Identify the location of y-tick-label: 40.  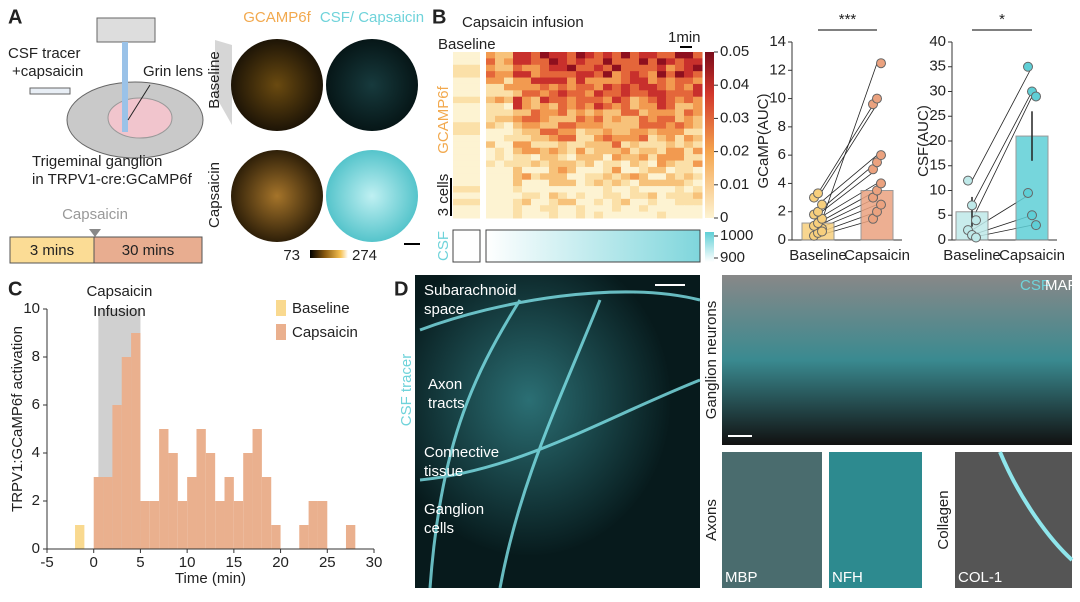
(937, 41).